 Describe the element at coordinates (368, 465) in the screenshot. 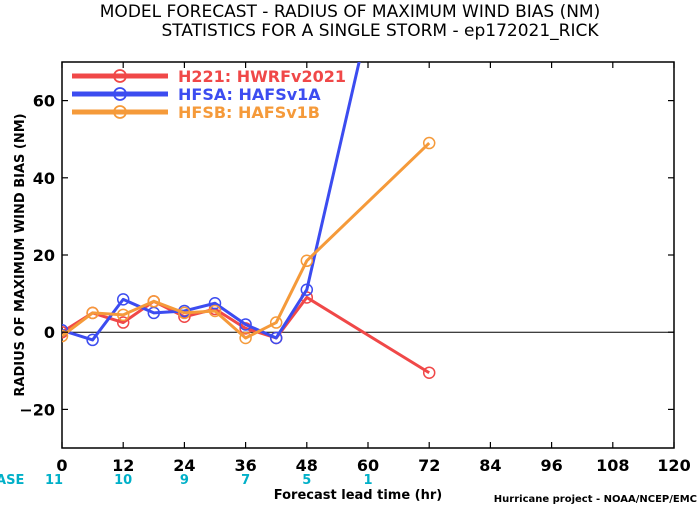

I see `x-tick-label: 60` at that location.